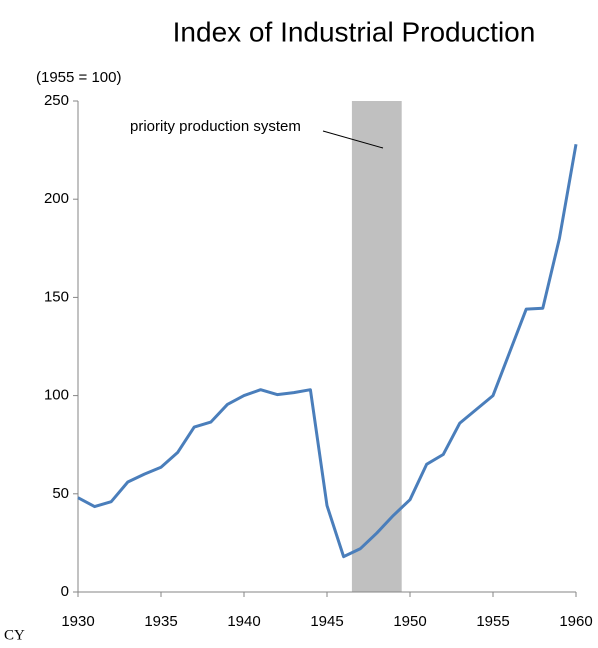  I want to click on x-tick-label: 1960, so click(575, 621).